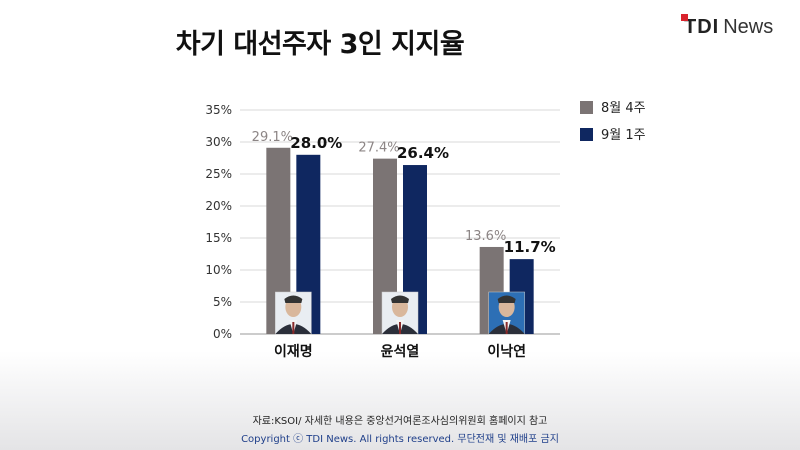  What do you see at coordinates (404, 193) in the screenshot?
I see `value-labels: 29.1%28.0% 27.4%26.4% 13.6%11.7%` at bounding box center [404, 193].